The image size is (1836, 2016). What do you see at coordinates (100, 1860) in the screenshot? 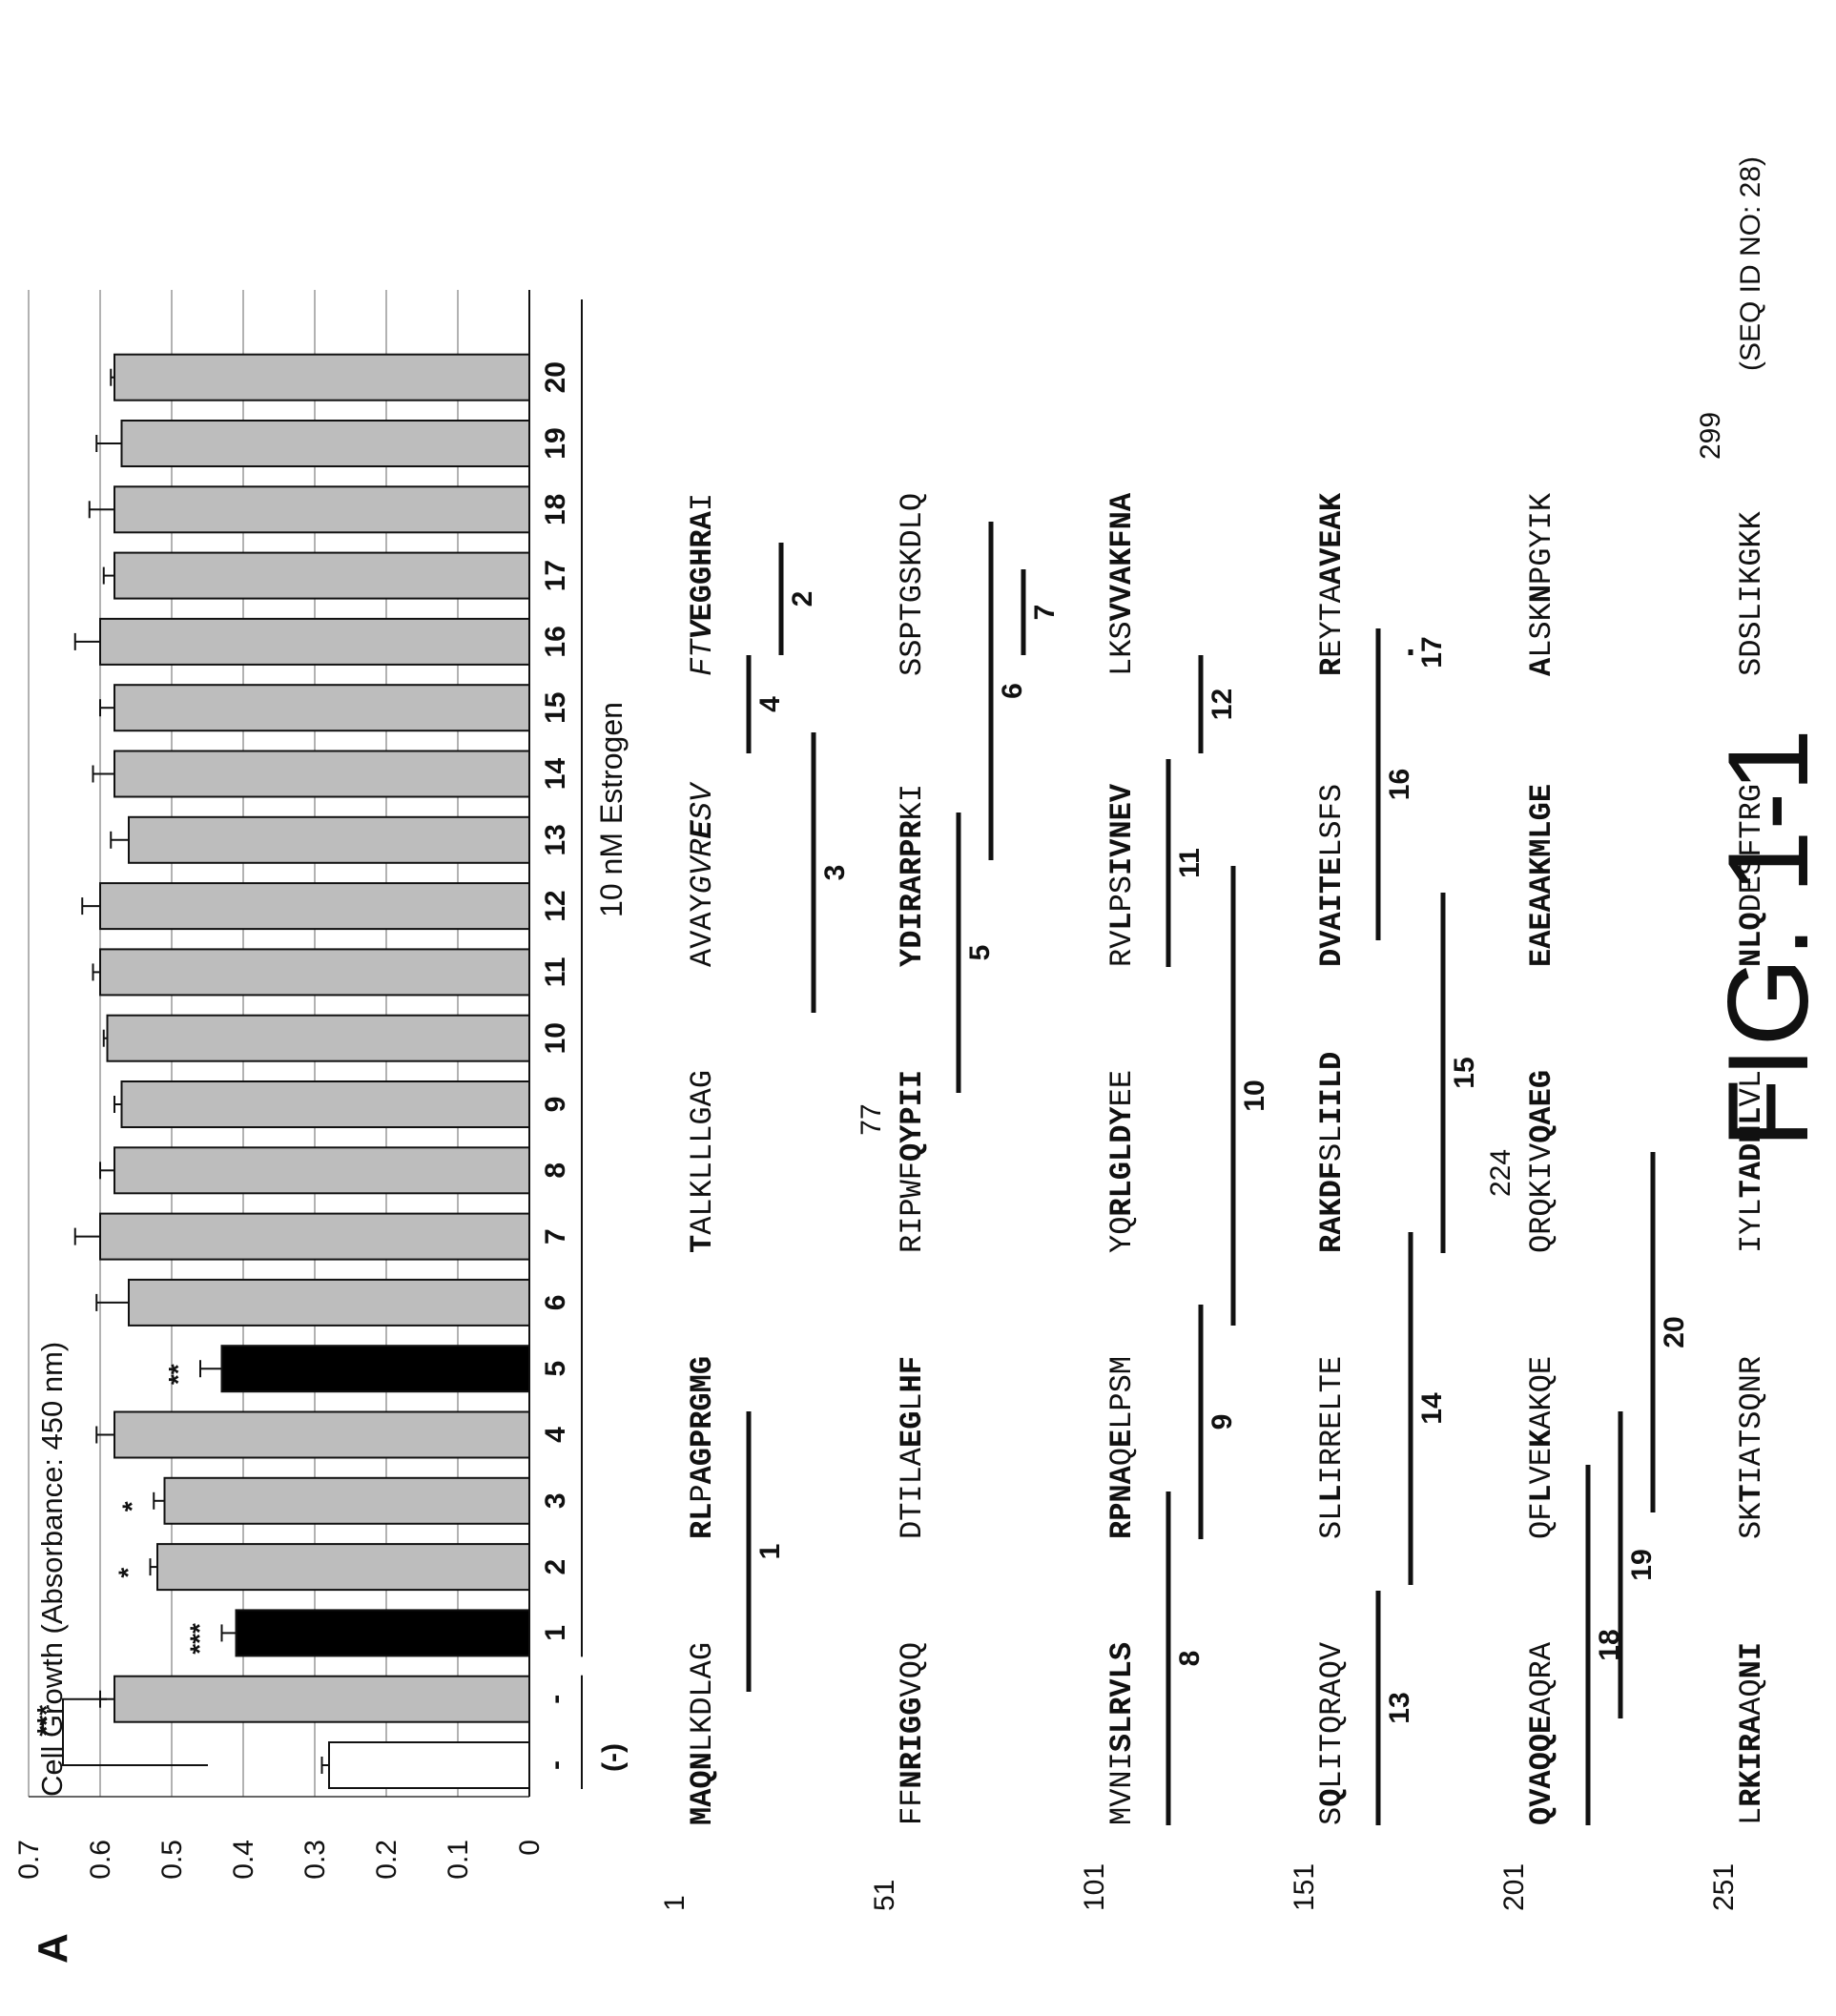
I see `y-tick-label: 0.6` at bounding box center [100, 1860].